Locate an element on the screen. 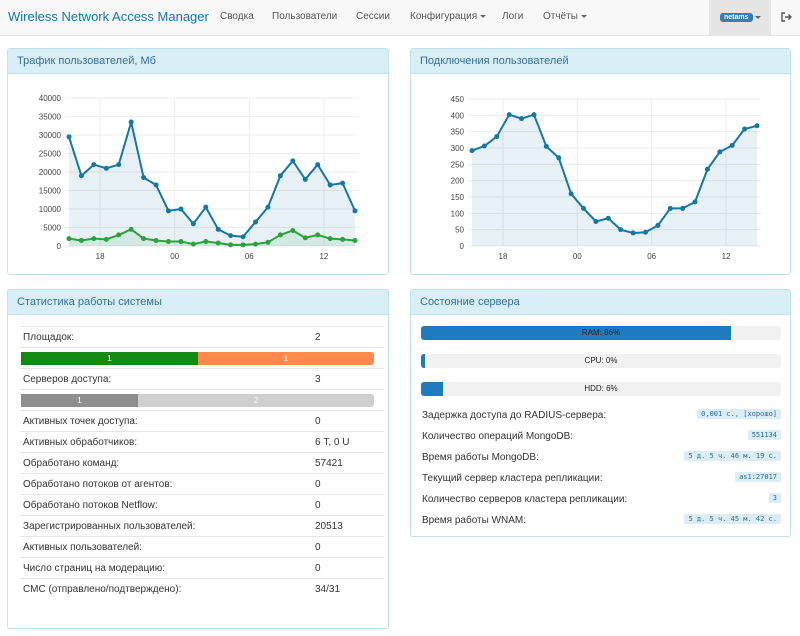  nav-sessions: Сессии is located at coordinates (373, 16).